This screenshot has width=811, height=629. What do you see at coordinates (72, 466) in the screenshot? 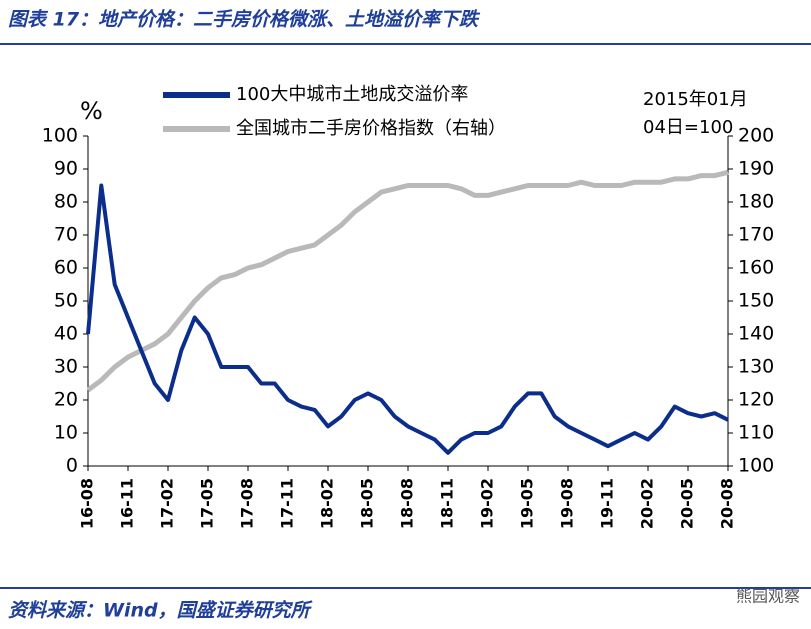
I see `y-tick-label: 0` at bounding box center [72, 466].